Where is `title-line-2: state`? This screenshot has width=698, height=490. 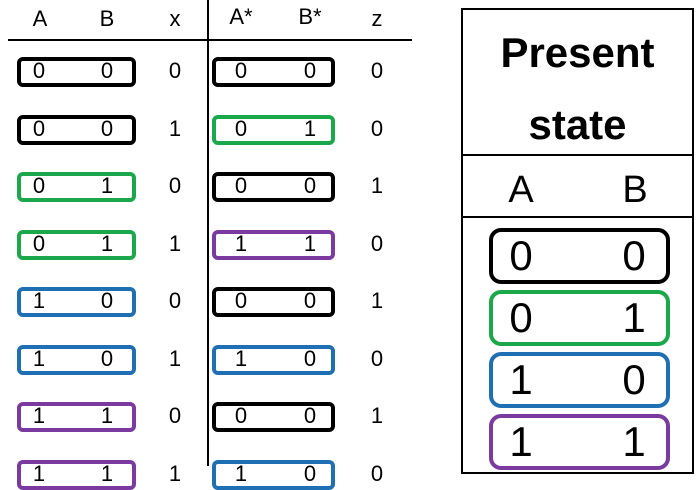 title-line-2: state is located at coordinates (577, 124).